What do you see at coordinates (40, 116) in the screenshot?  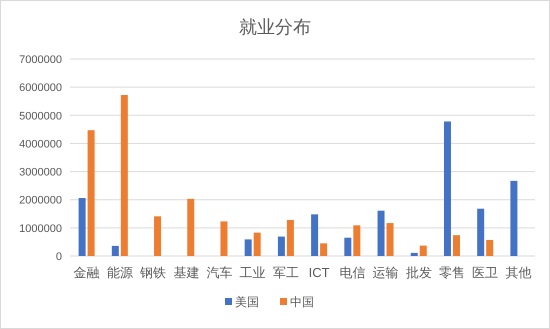 I see `y-tick-label: 5000000` at bounding box center [40, 116].